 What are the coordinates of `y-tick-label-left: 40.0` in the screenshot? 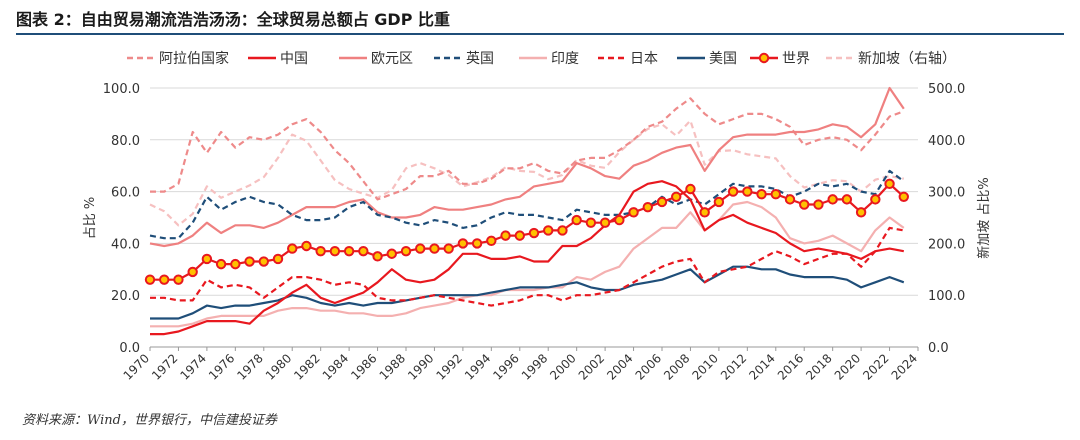 It's located at (125, 244).